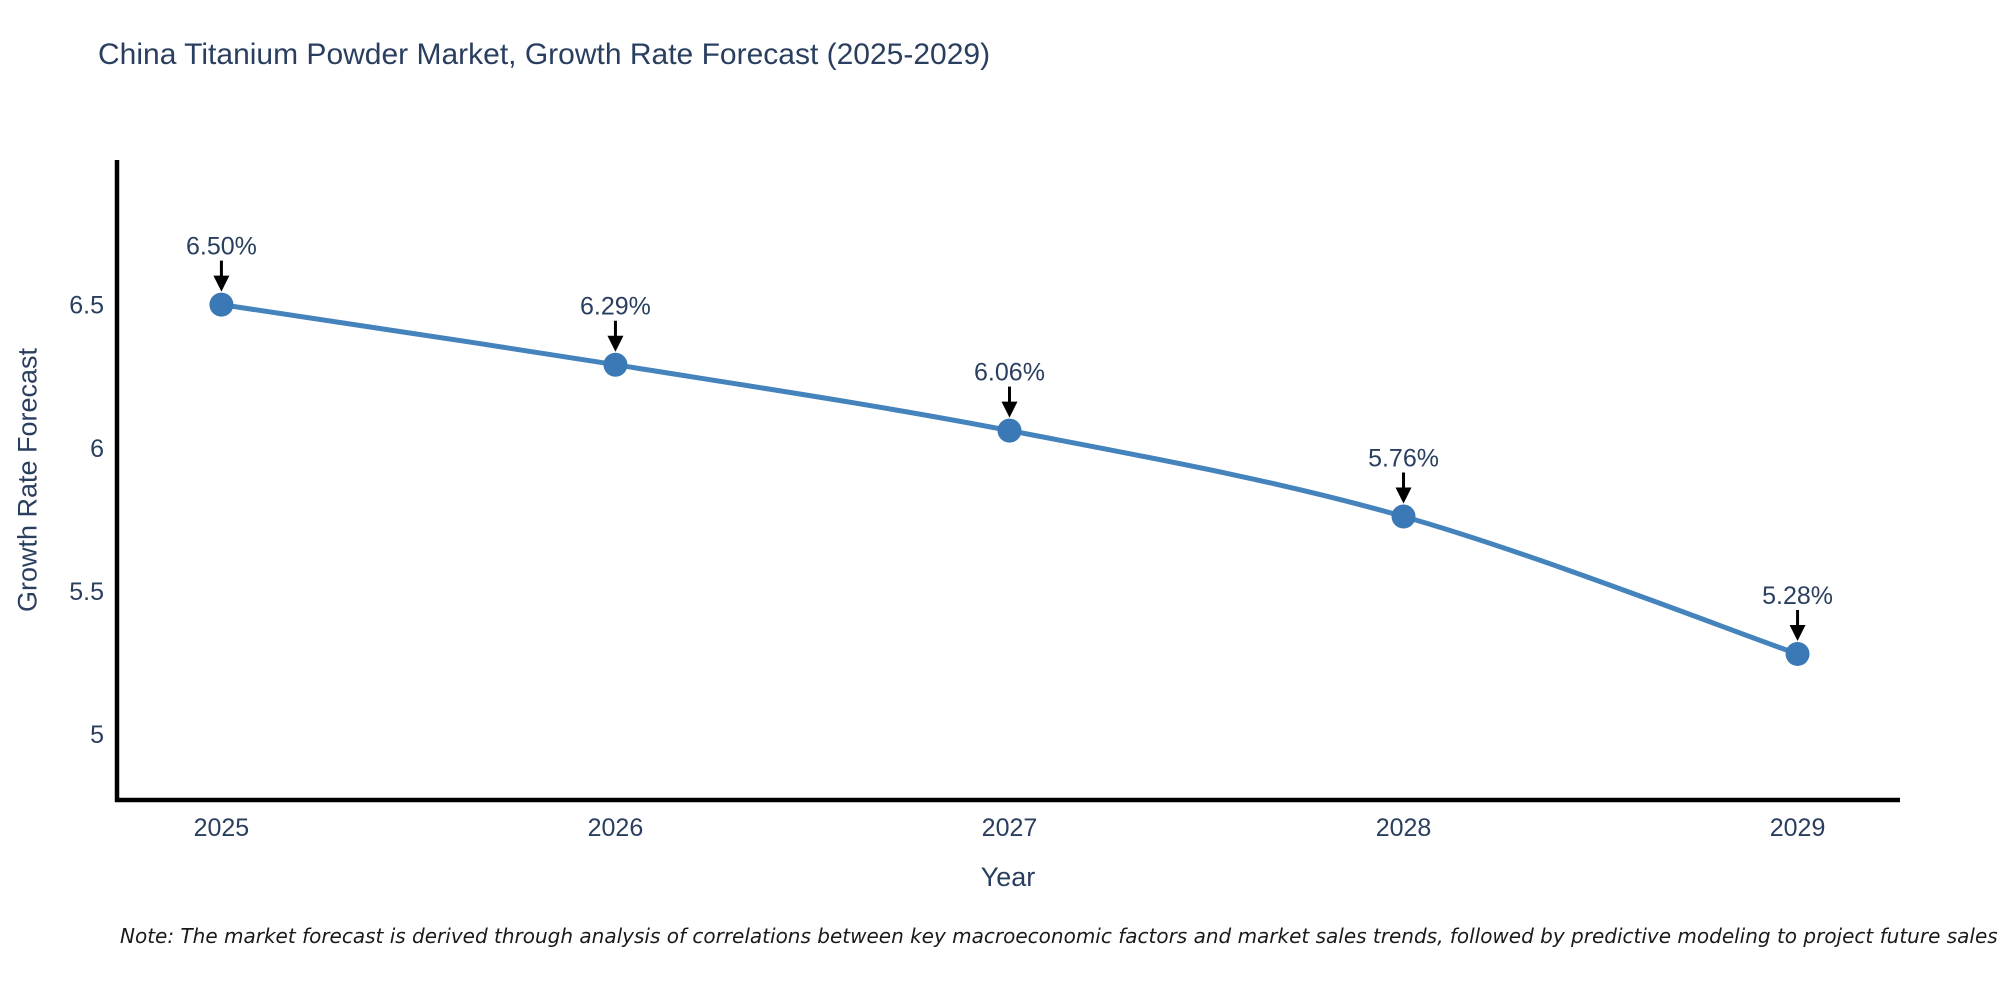 This screenshot has height=1000, width=2000. I want to click on point-annotation-label: 6.06%, so click(1009, 373).